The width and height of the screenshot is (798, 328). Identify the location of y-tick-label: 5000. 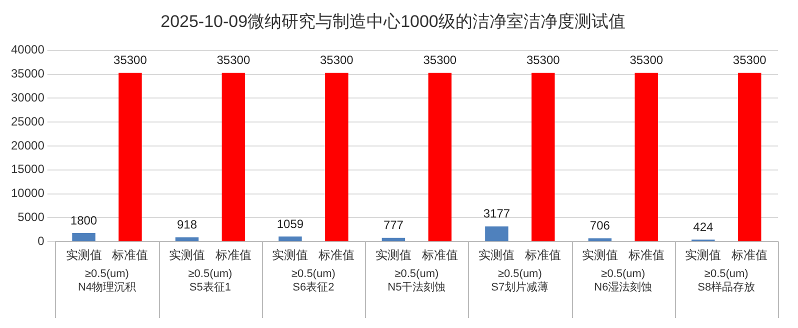
(31, 217).